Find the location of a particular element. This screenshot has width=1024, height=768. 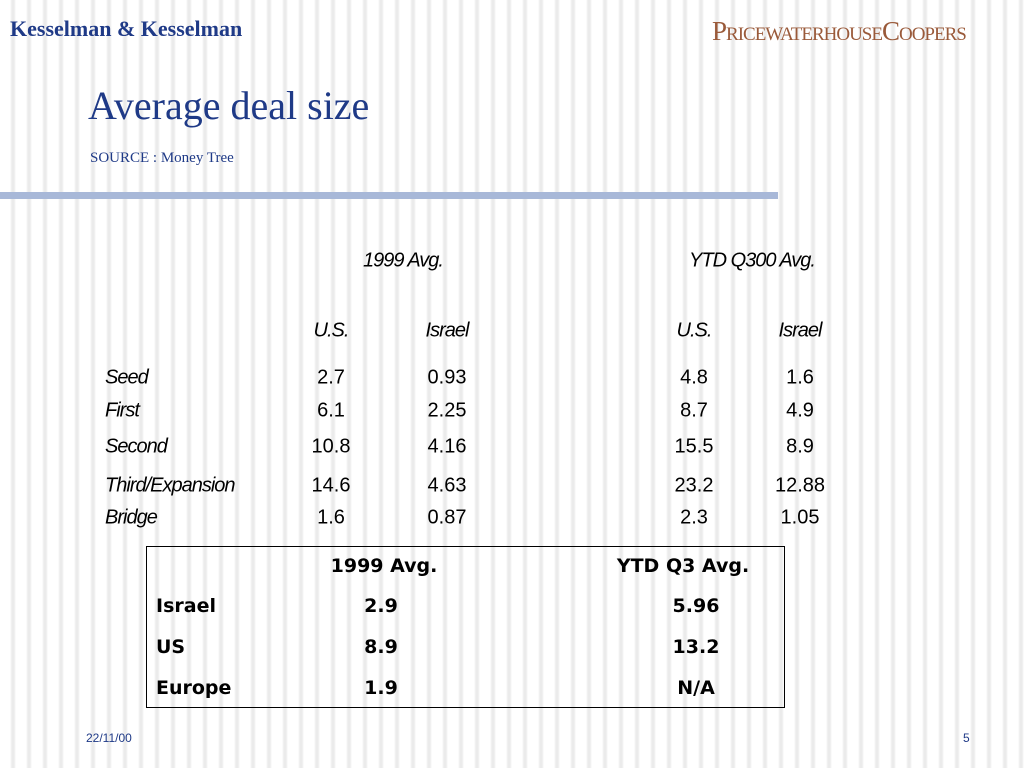

cell: 15.5 is located at coordinates (694, 446).